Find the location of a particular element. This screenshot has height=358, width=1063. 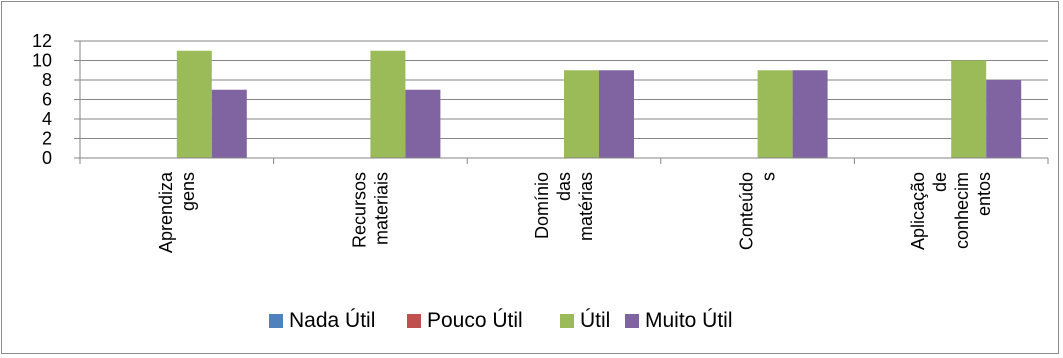

bar--til-1 is located at coordinates (388, 104).